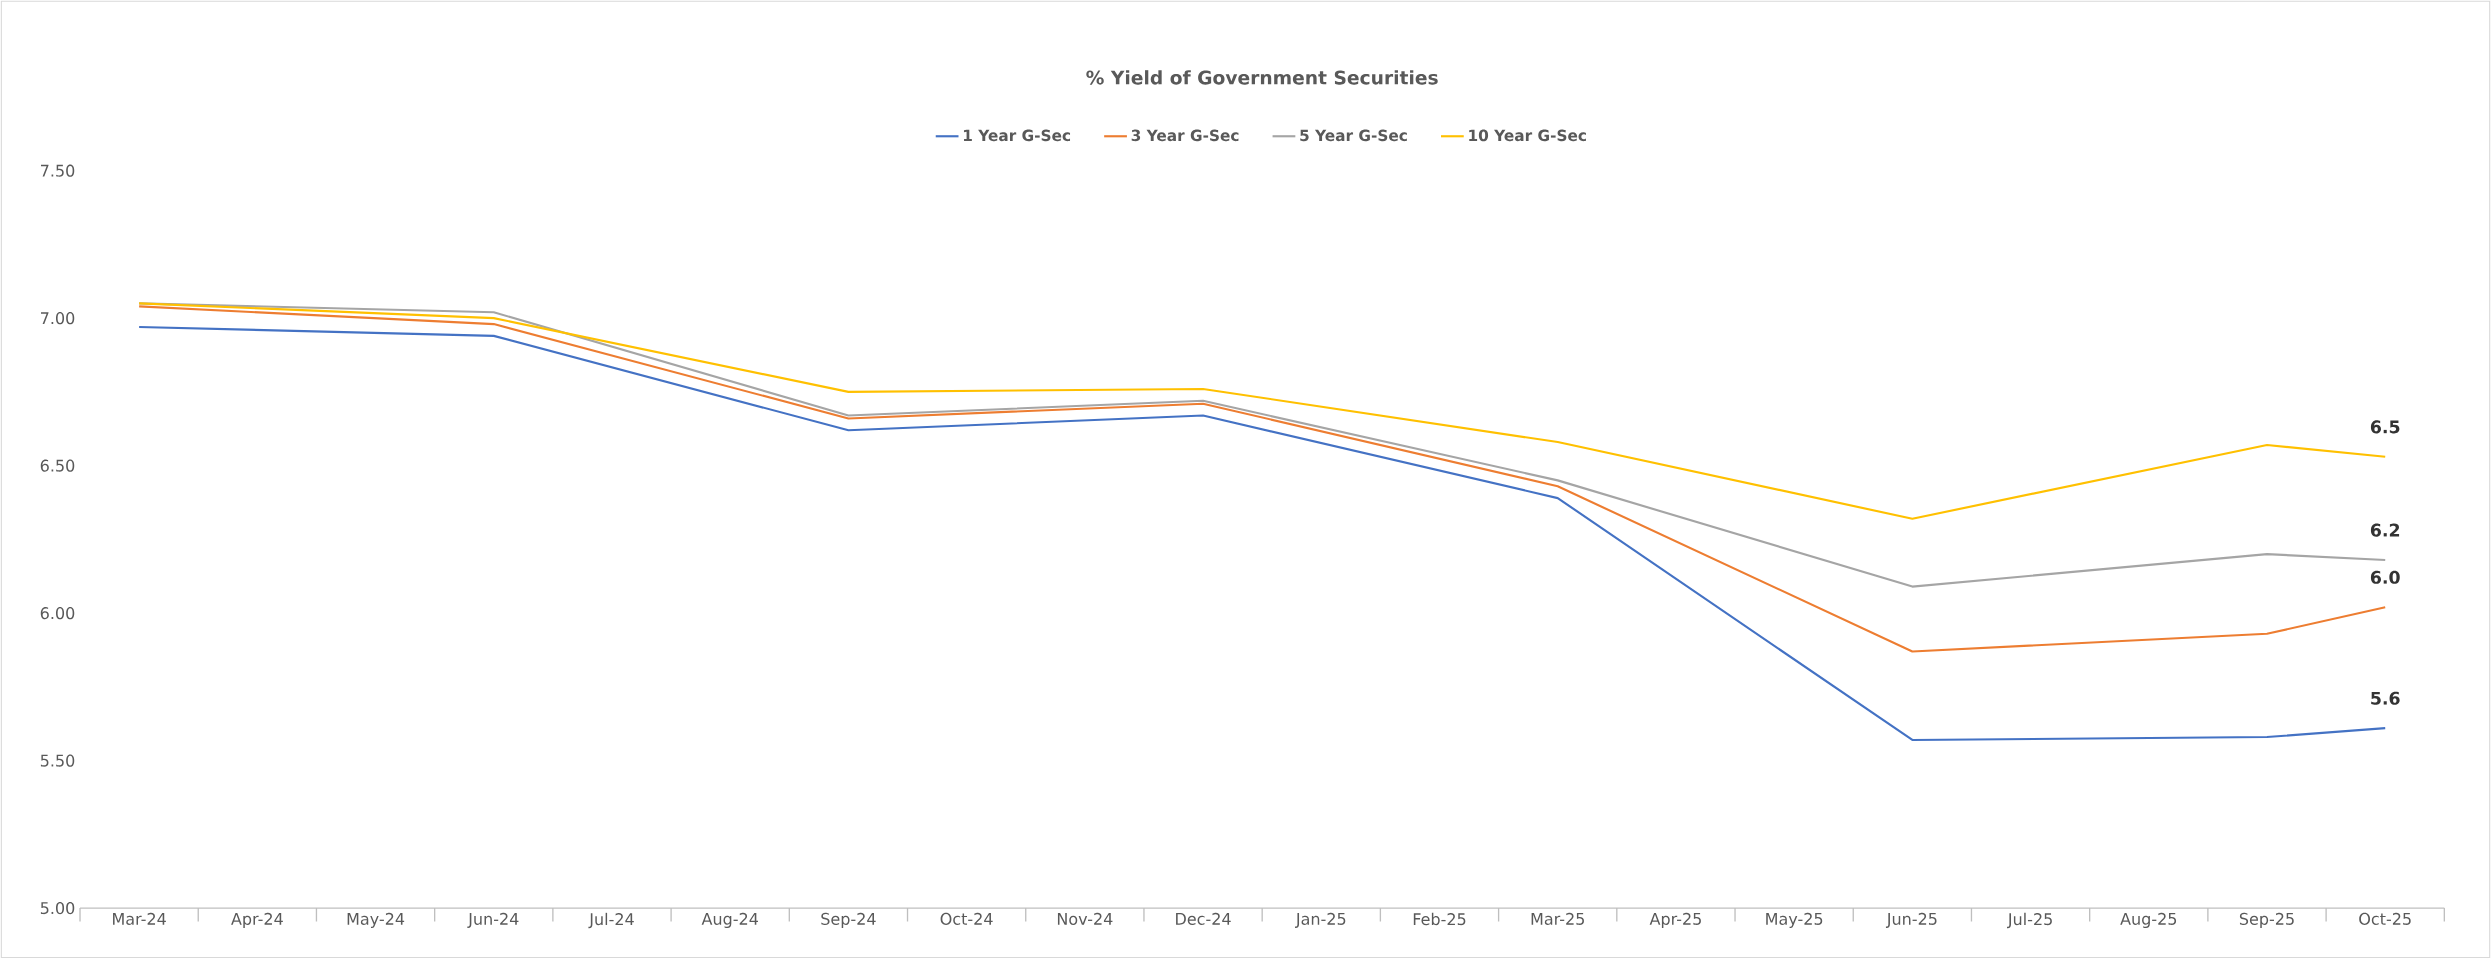 Image resolution: width=2491 pixels, height=959 pixels. What do you see at coordinates (57, 613) in the screenshot?
I see `y-tick-label: 6.00` at bounding box center [57, 613].